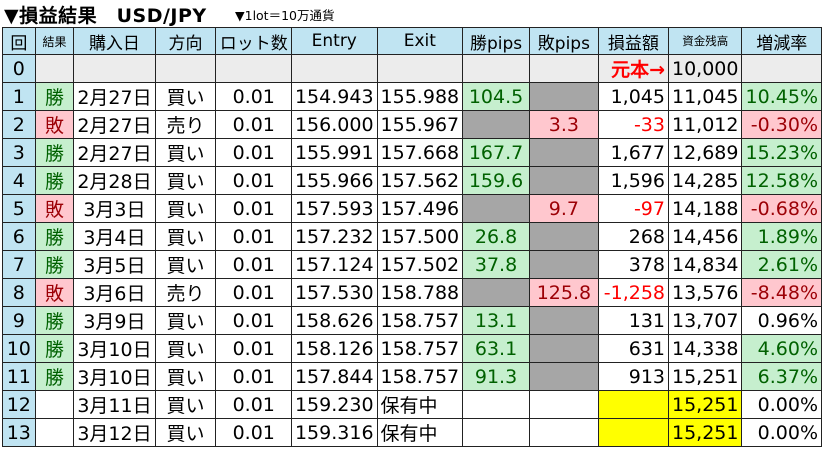  I want to click on row-number: 12, so click(19, 404).